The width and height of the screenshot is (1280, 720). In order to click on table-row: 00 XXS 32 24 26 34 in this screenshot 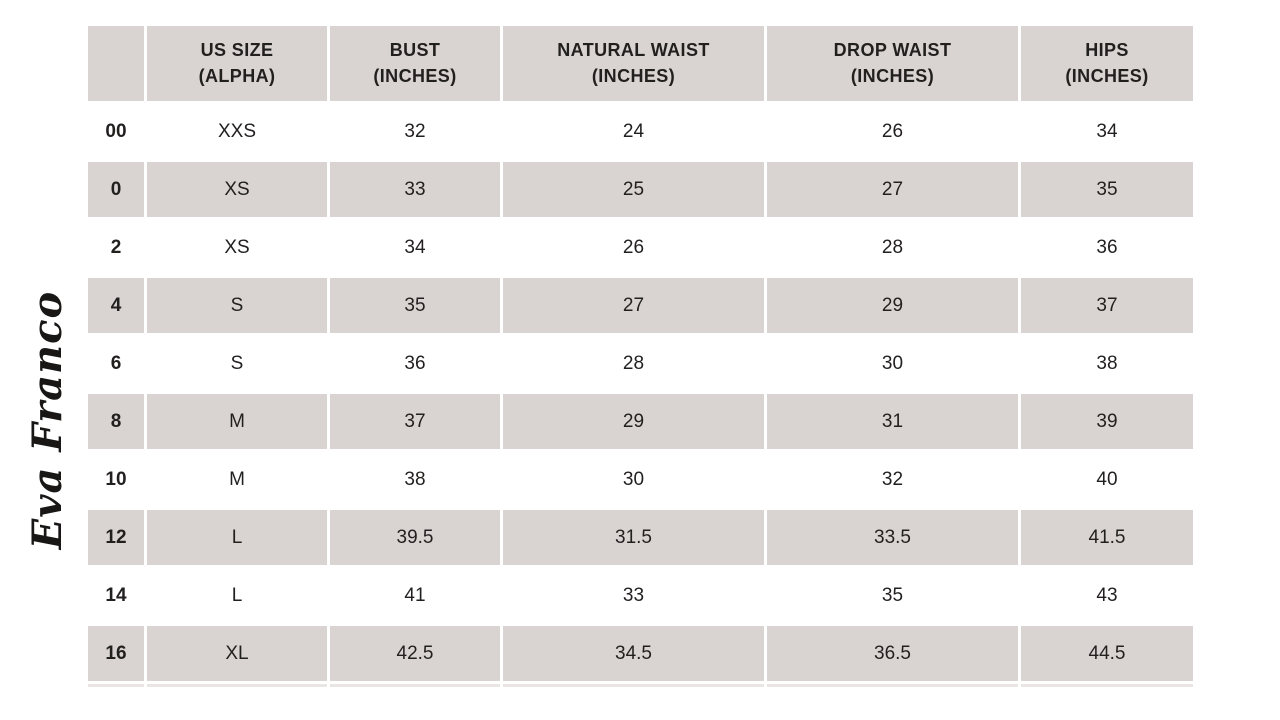, I will do `click(640, 131)`.